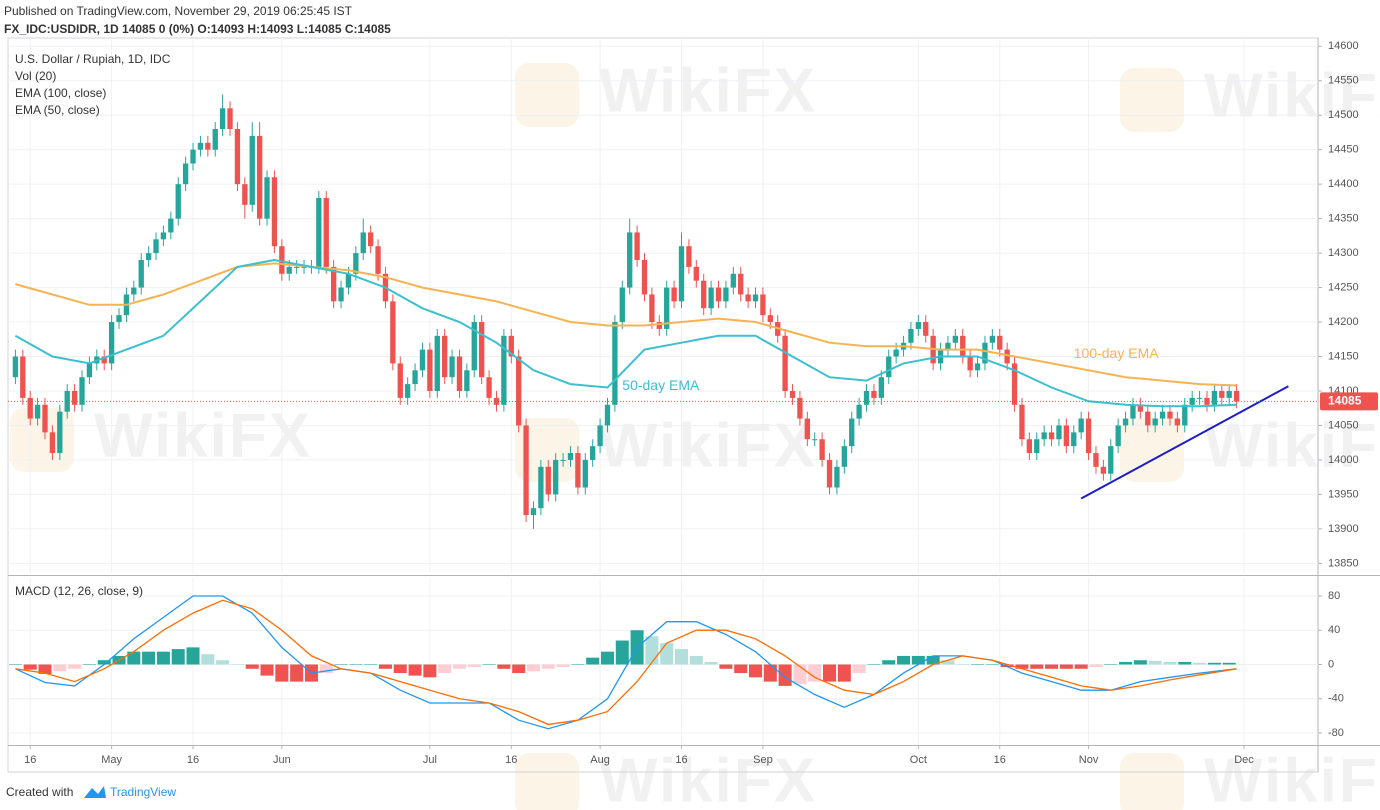  I want to click on watermark-text: WikiFX, so click(1292, 778).